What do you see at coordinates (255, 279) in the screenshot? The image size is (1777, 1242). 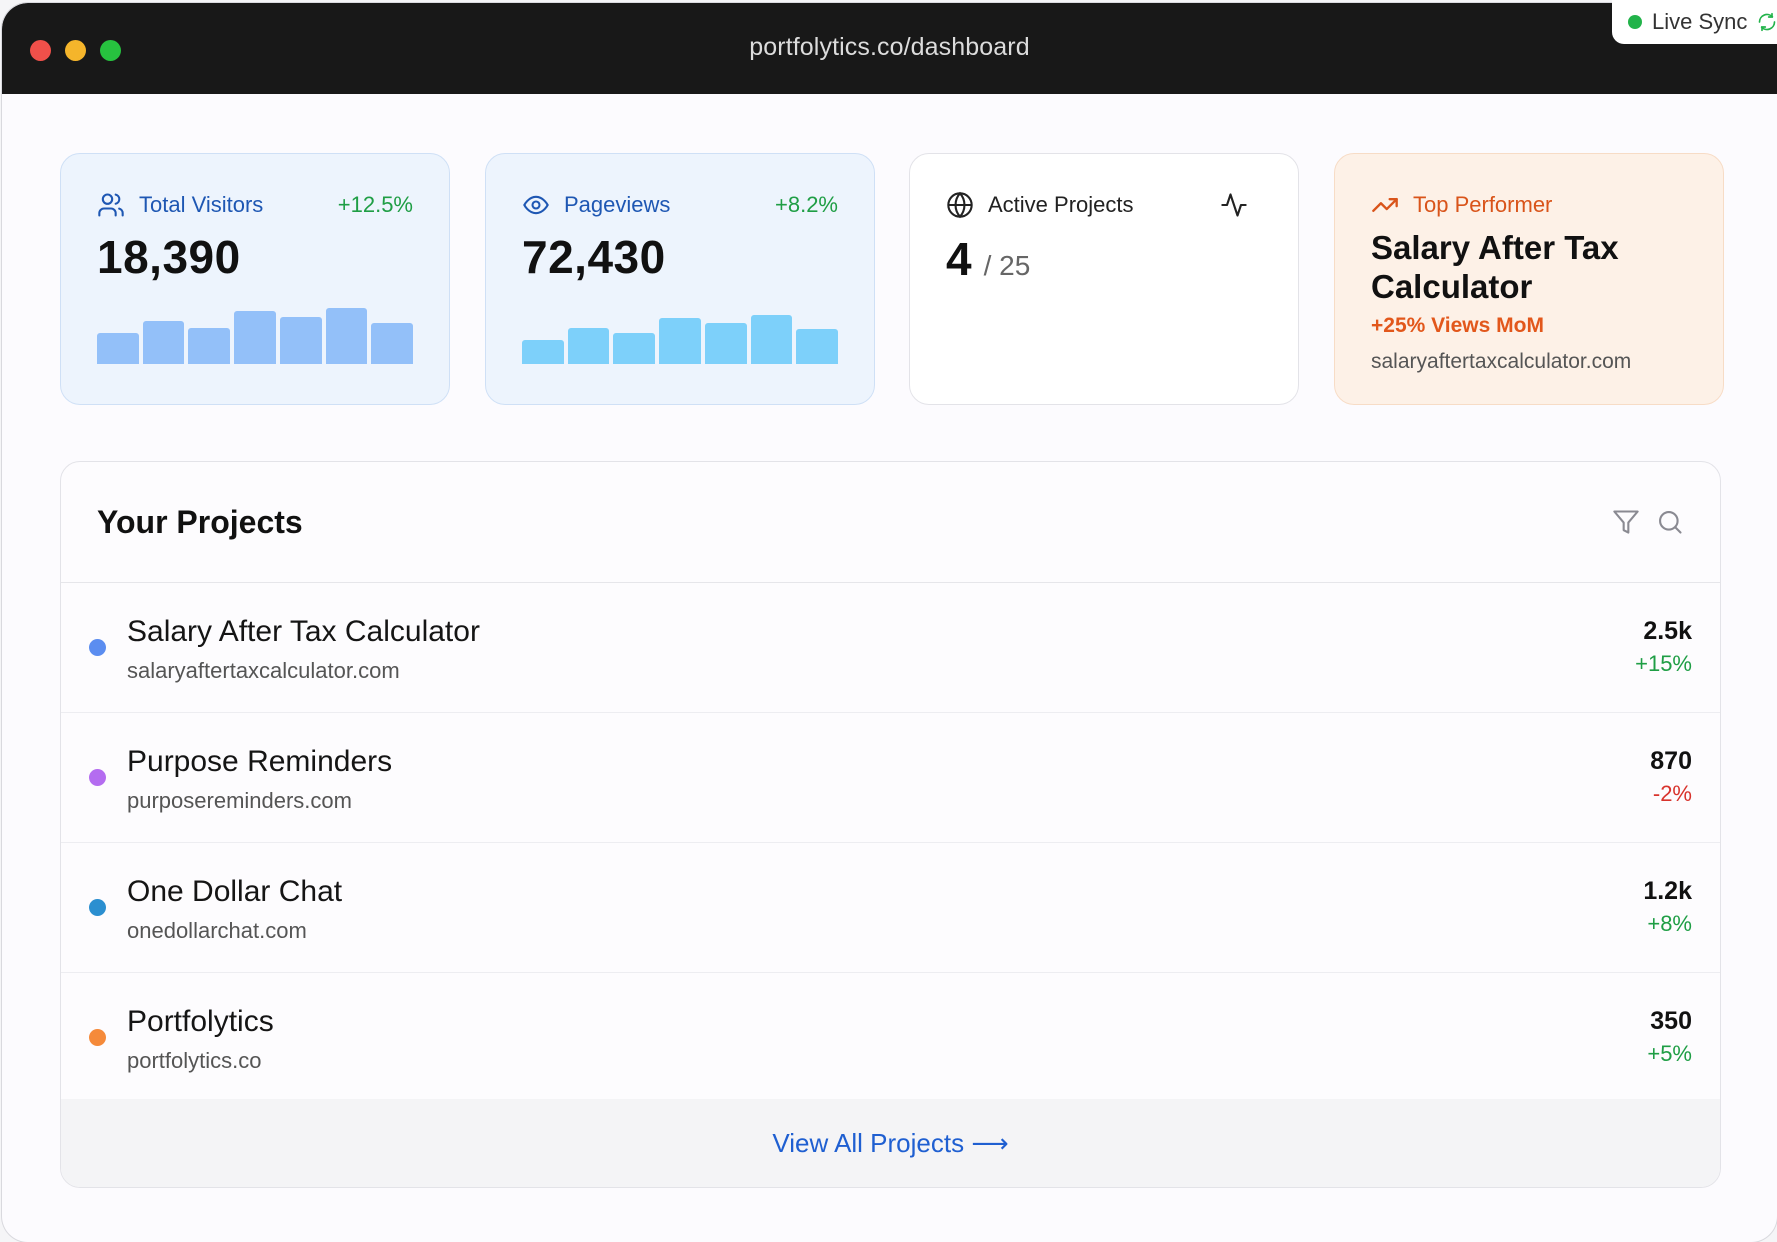 I see `total-visitors-card: Total Visitors +12.5% 18,390` at bounding box center [255, 279].